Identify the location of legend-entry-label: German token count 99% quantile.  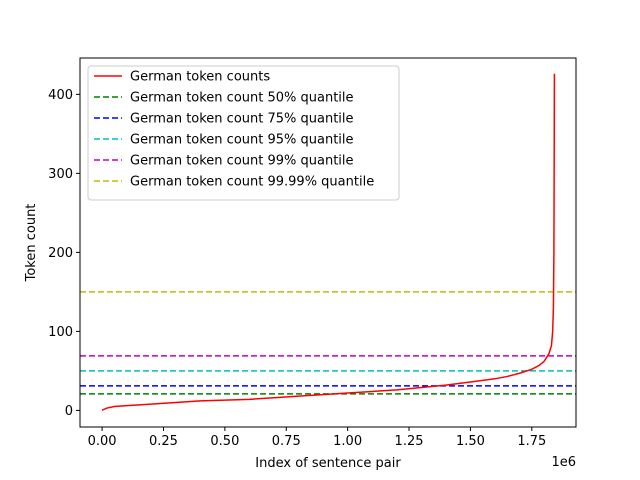
(242, 161).